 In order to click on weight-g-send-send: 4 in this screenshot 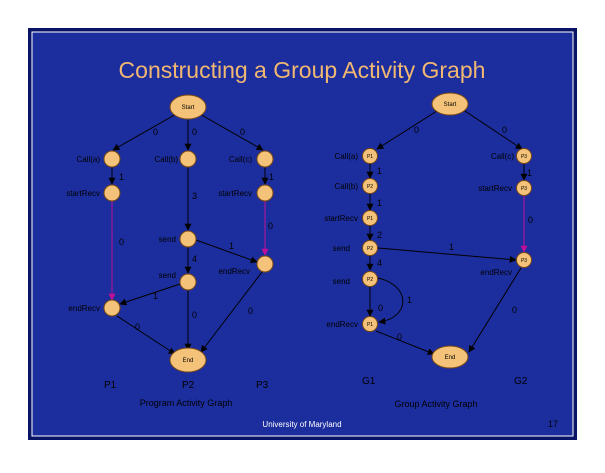, I will do `click(379, 263)`.